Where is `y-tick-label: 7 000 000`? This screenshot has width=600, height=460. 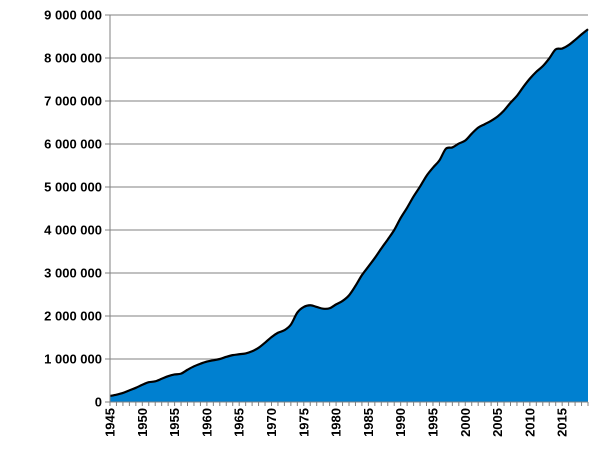
y-tick-label: 7 000 000 is located at coordinates (73, 101).